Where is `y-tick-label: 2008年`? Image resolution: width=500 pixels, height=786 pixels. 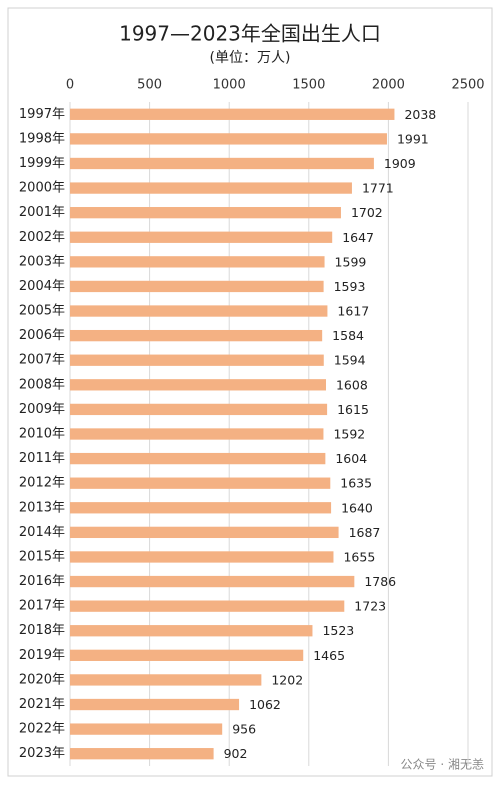
y-tick-label: 2008年 is located at coordinates (42, 384).